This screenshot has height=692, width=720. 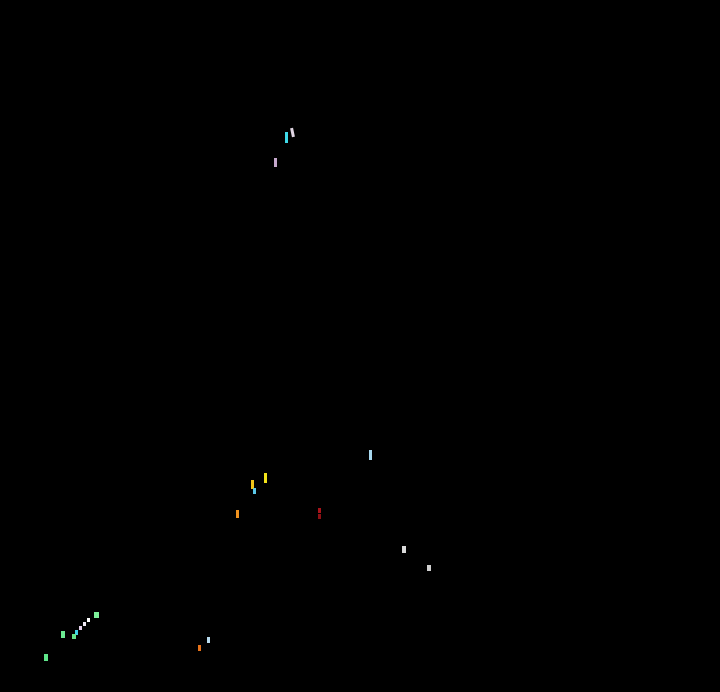 I want to click on mark-orange-bottom, so click(x=199, y=648).